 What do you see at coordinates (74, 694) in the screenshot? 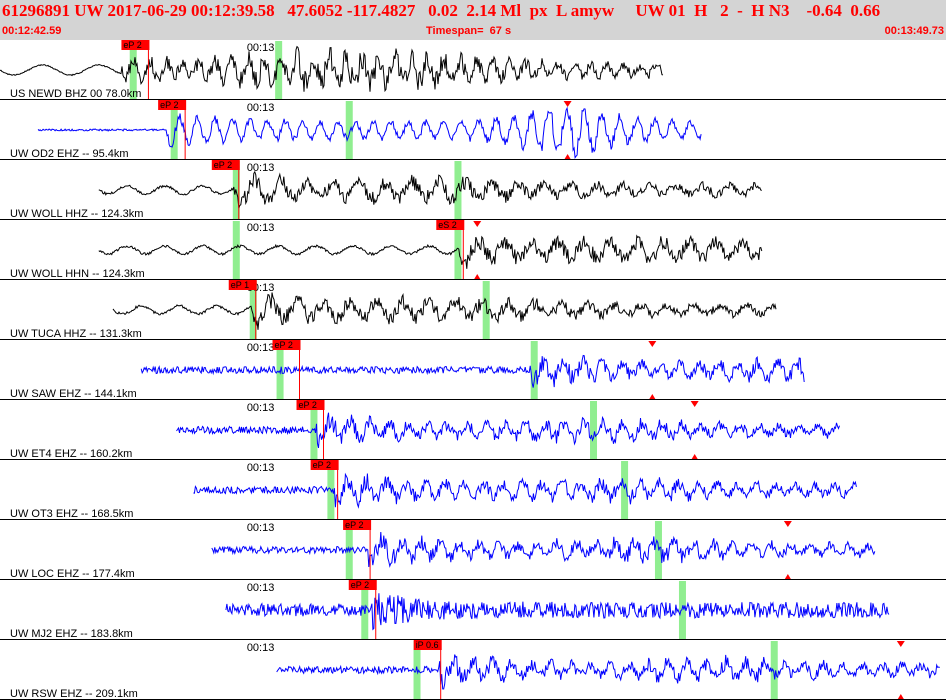
I see `station-label: UW RSW EHZ -- 209.1km` at bounding box center [74, 694].